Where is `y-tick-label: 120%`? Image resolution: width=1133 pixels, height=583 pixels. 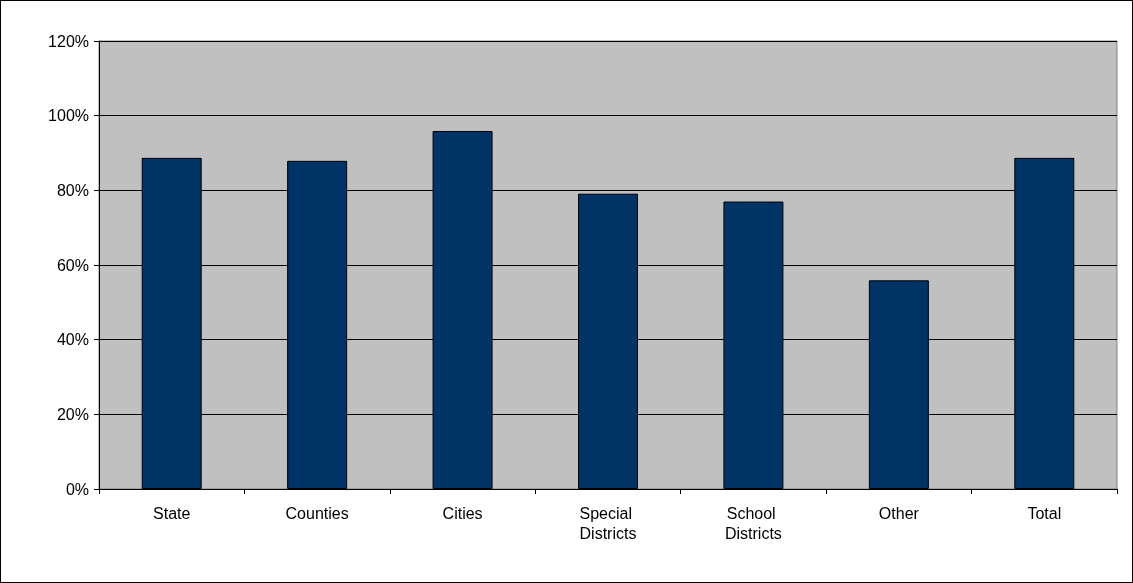 y-tick-label: 120% is located at coordinates (68, 41).